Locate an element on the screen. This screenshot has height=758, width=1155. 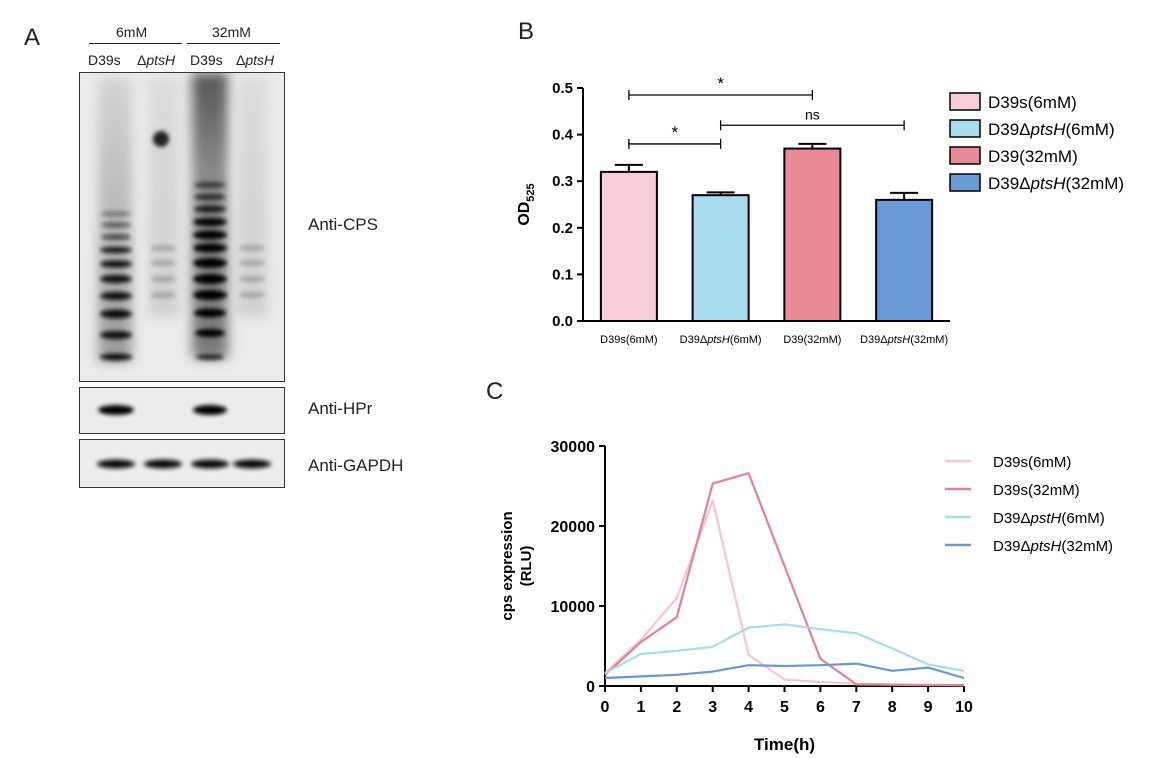
bar-legend-label: D39ΔptsH(6mM) is located at coordinates (1051, 129).